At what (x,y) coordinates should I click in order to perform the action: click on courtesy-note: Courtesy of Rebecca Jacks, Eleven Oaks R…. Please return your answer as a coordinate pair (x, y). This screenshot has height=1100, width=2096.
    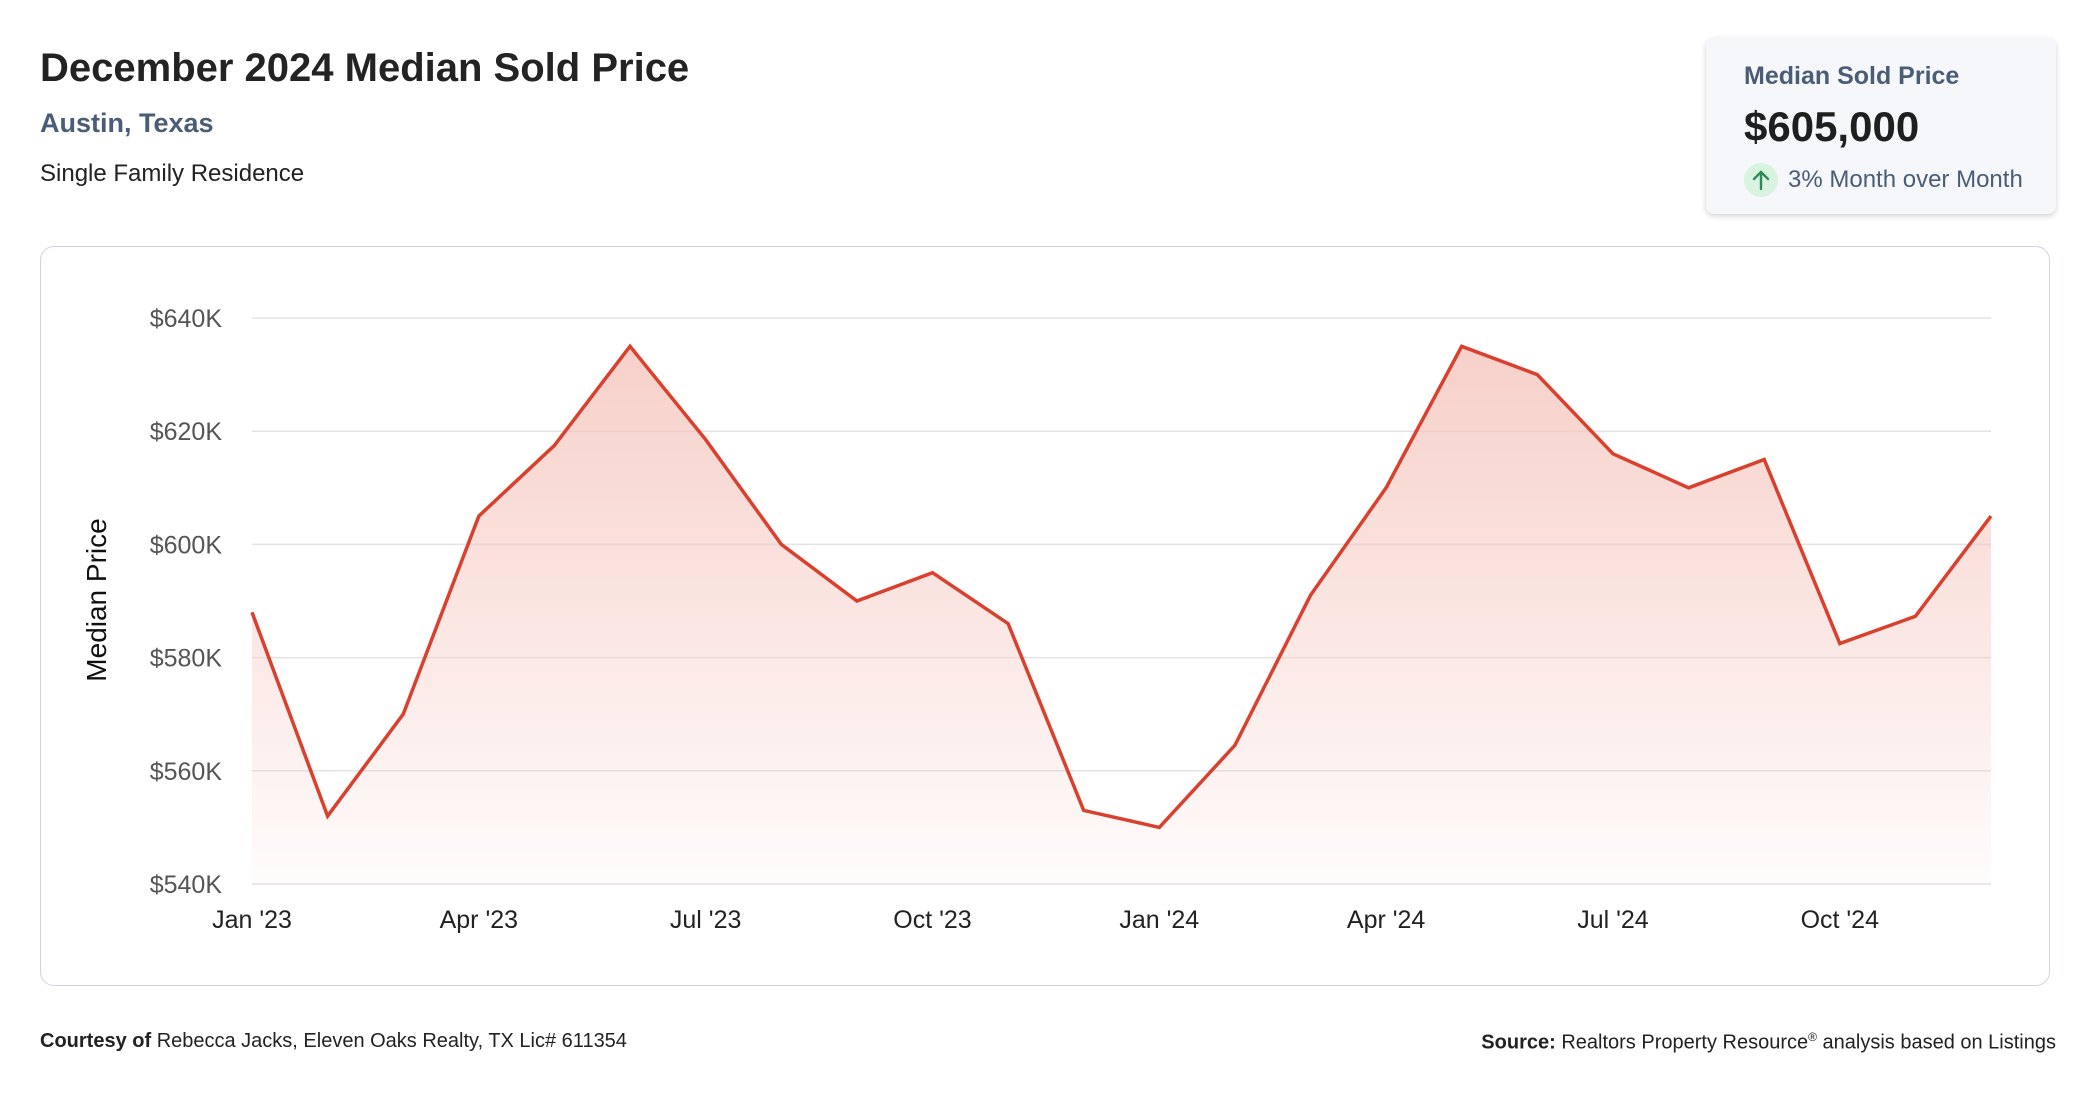
    Looking at the image, I should click on (333, 1041).